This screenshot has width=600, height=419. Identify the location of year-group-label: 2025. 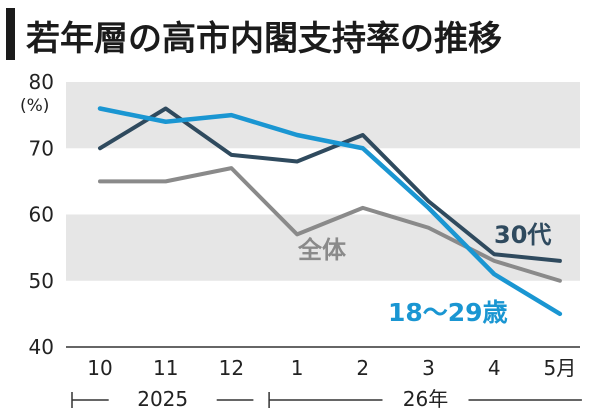
(162, 399).